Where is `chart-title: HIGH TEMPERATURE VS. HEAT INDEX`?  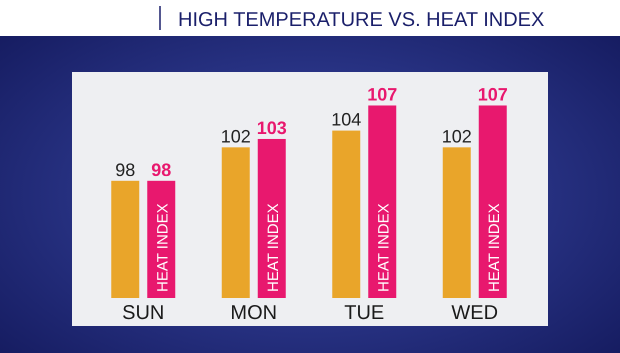 chart-title: HIGH TEMPERATURE VS. HEAT INDEX is located at coordinates (361, 20).